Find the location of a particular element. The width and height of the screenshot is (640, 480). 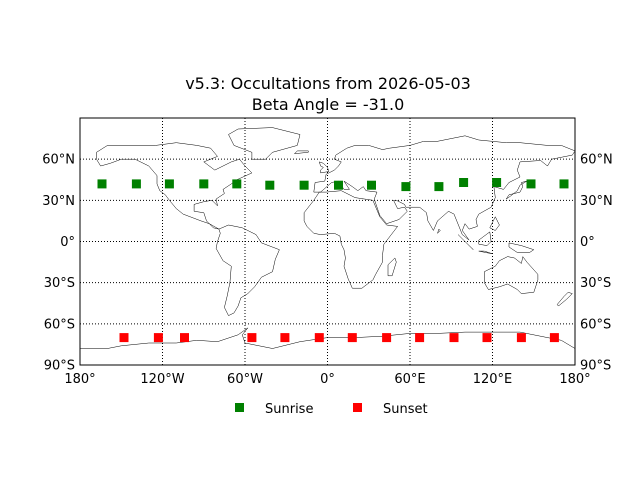

legend-sunset-marker is located at coordinates (357, 407).